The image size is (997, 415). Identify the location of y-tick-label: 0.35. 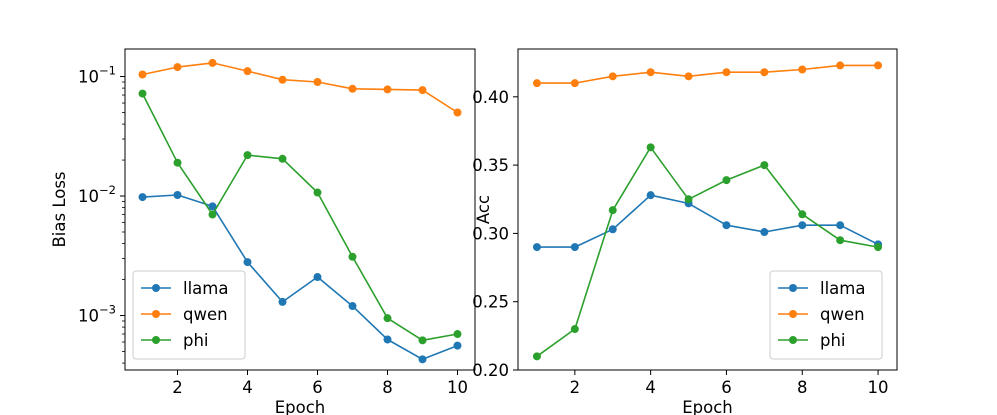
(490, 165).